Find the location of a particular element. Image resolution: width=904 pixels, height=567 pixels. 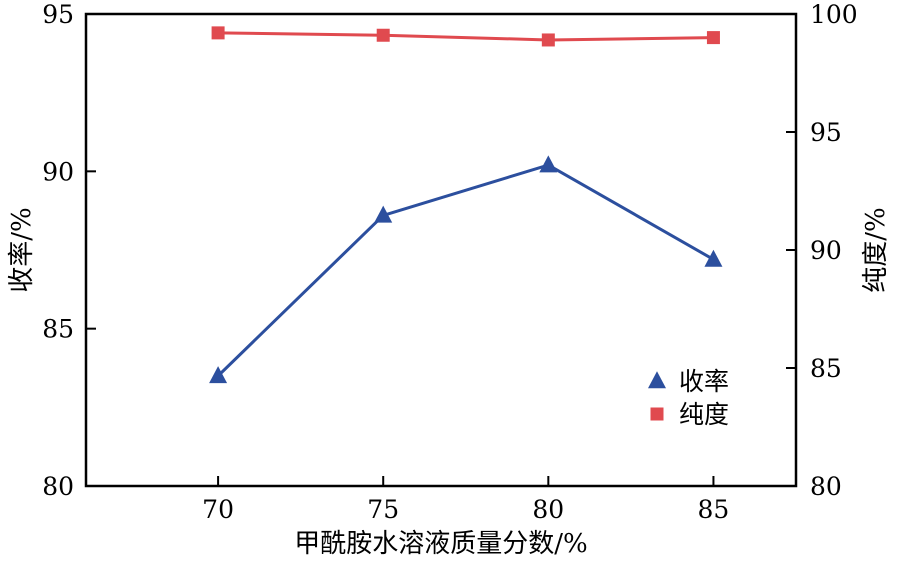

x-tick-label: 70 is located at coordinates (218, 509).